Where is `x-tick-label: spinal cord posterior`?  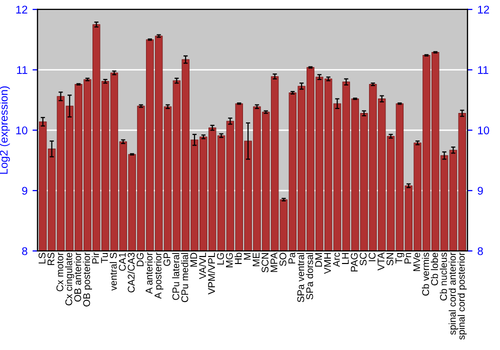 x-tick-label: spinal cord posterior is located at coordinates (462, 296).